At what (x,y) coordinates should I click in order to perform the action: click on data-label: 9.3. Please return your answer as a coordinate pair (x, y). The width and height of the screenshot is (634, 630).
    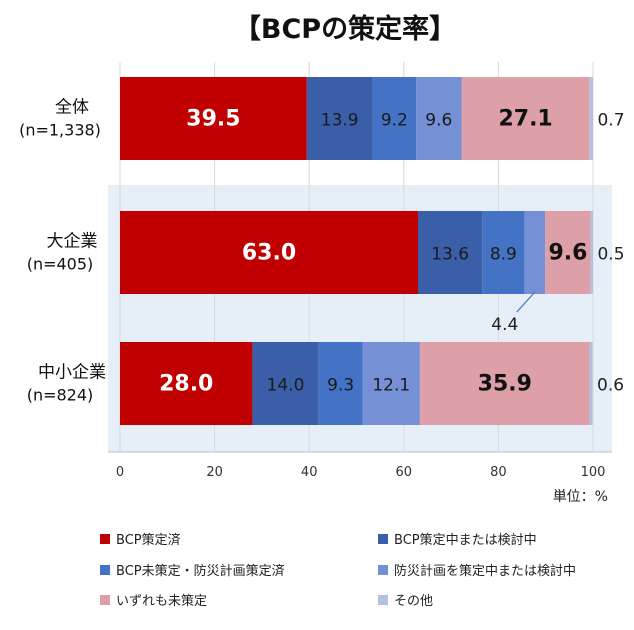
    Looking at the image, I should click on (340, 386).